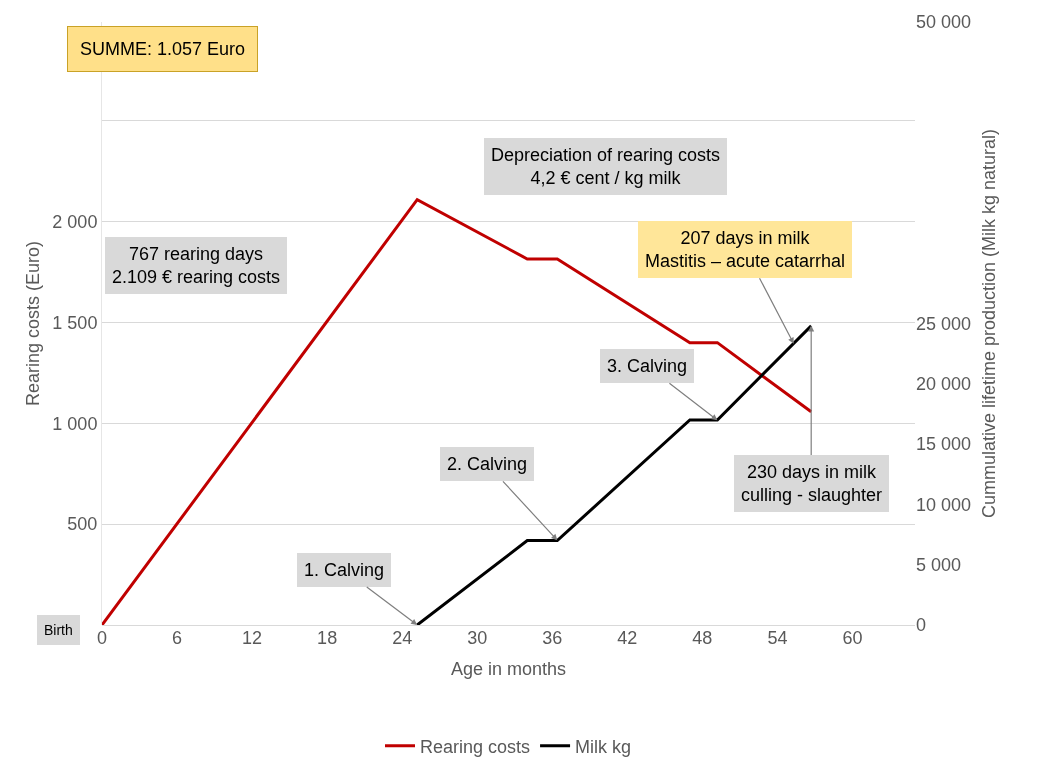  I want to click on x-tick-label: 48, so click(702, 638).